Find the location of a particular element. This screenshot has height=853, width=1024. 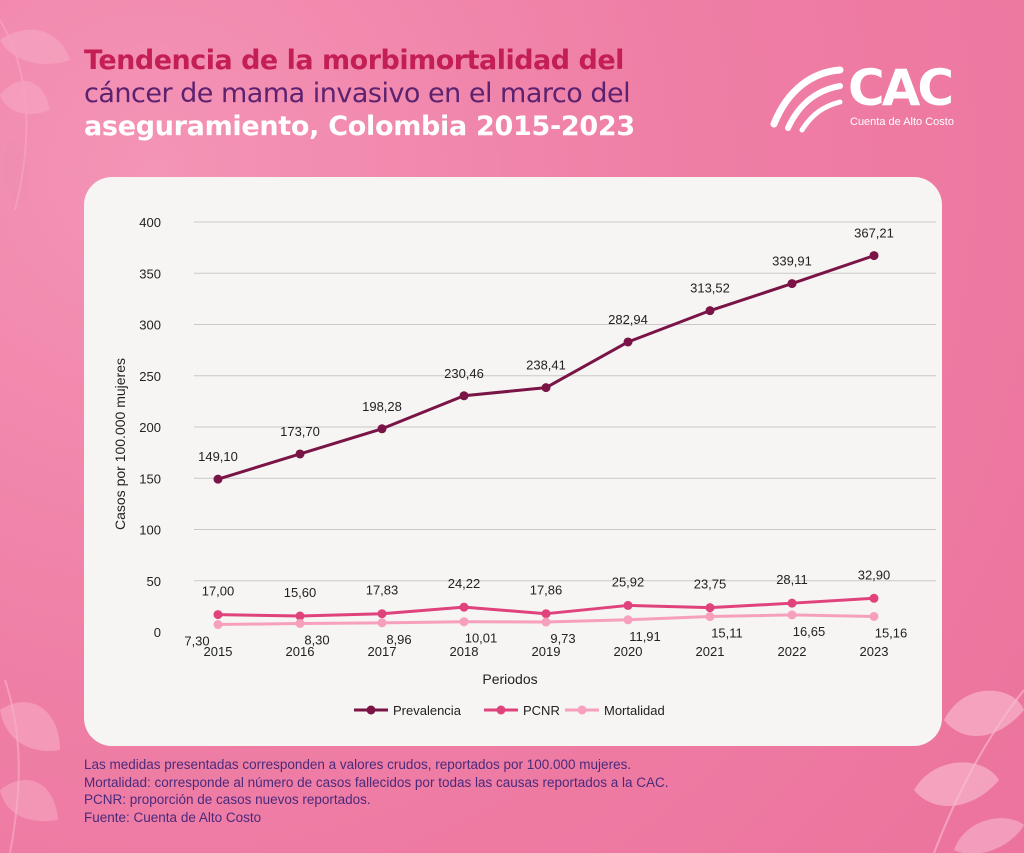

y-tick-label: 150 is located at coordinates (150, 478).